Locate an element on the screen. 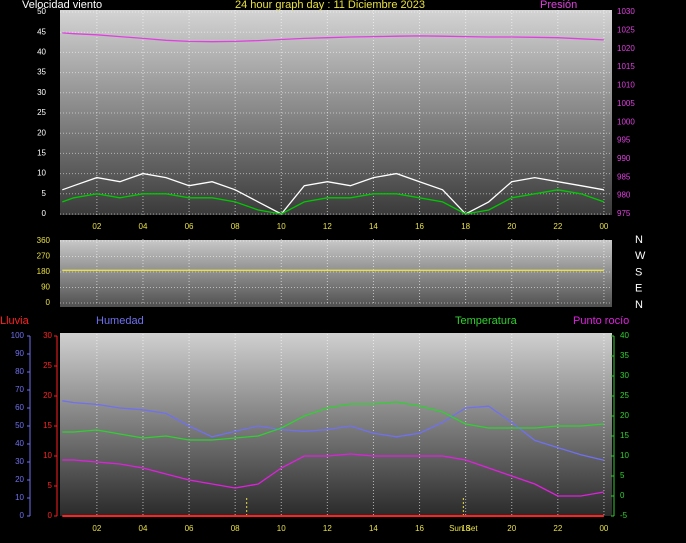  y-tick-label: 1020 is located at coordinates (626, 48).